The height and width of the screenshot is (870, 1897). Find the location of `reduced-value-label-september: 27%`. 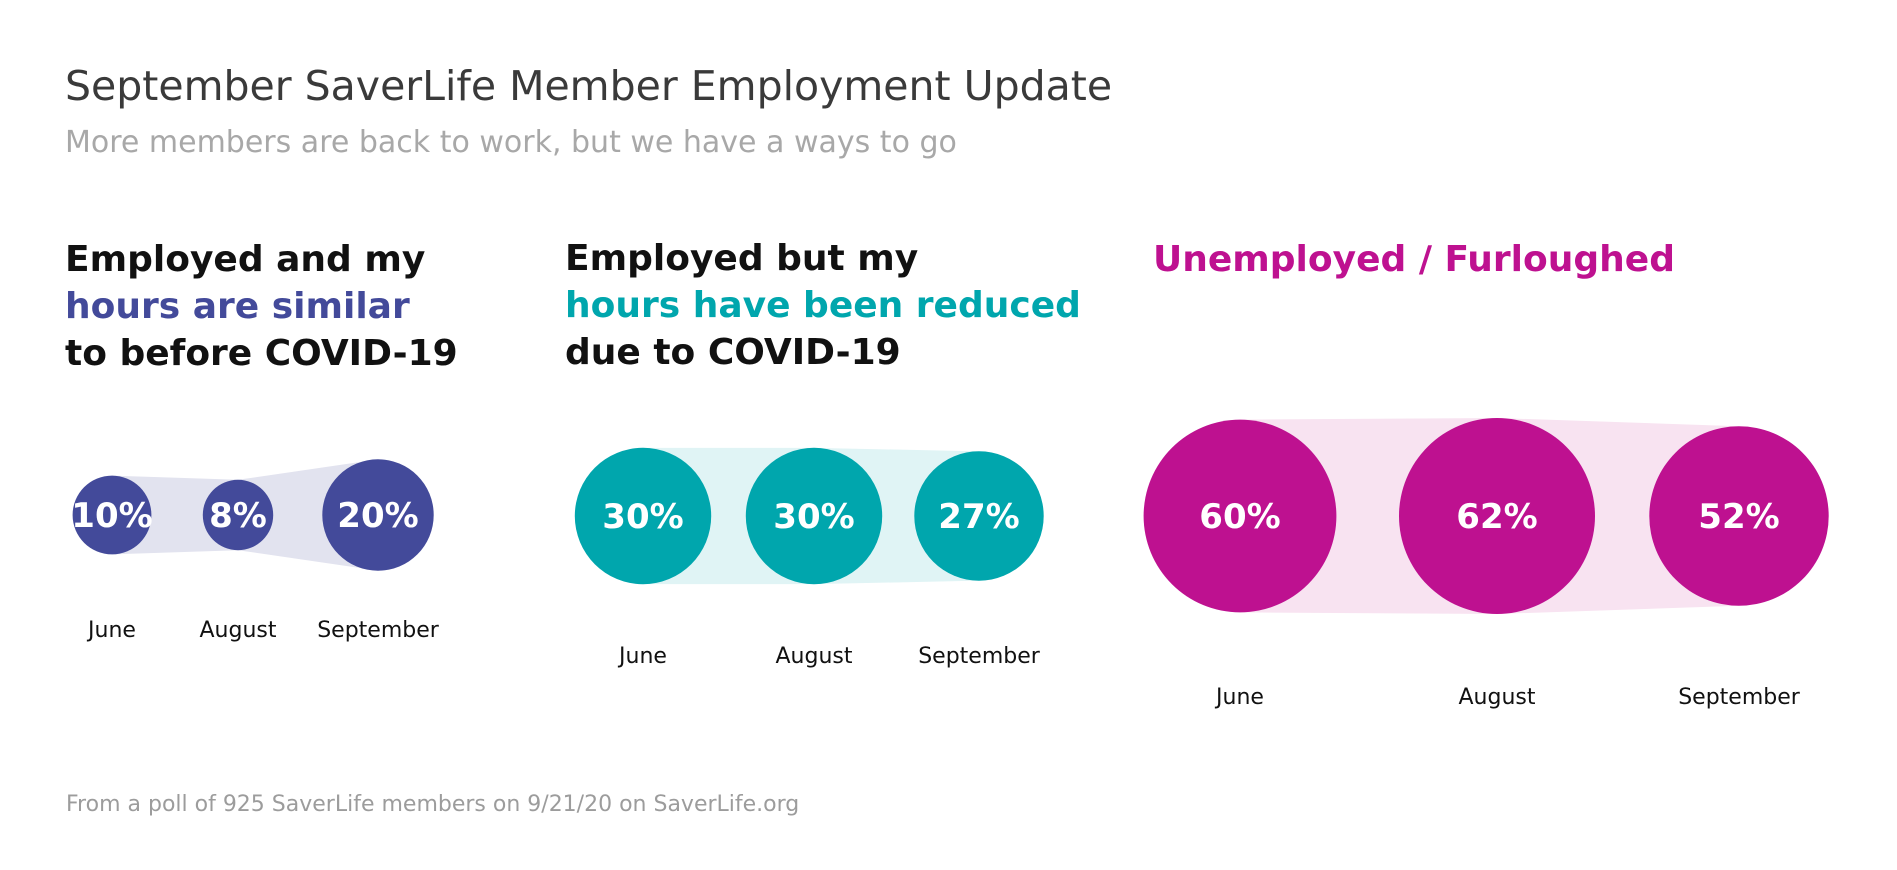

reduced-value-label-september: 27% is located at coordinates (978, 517).